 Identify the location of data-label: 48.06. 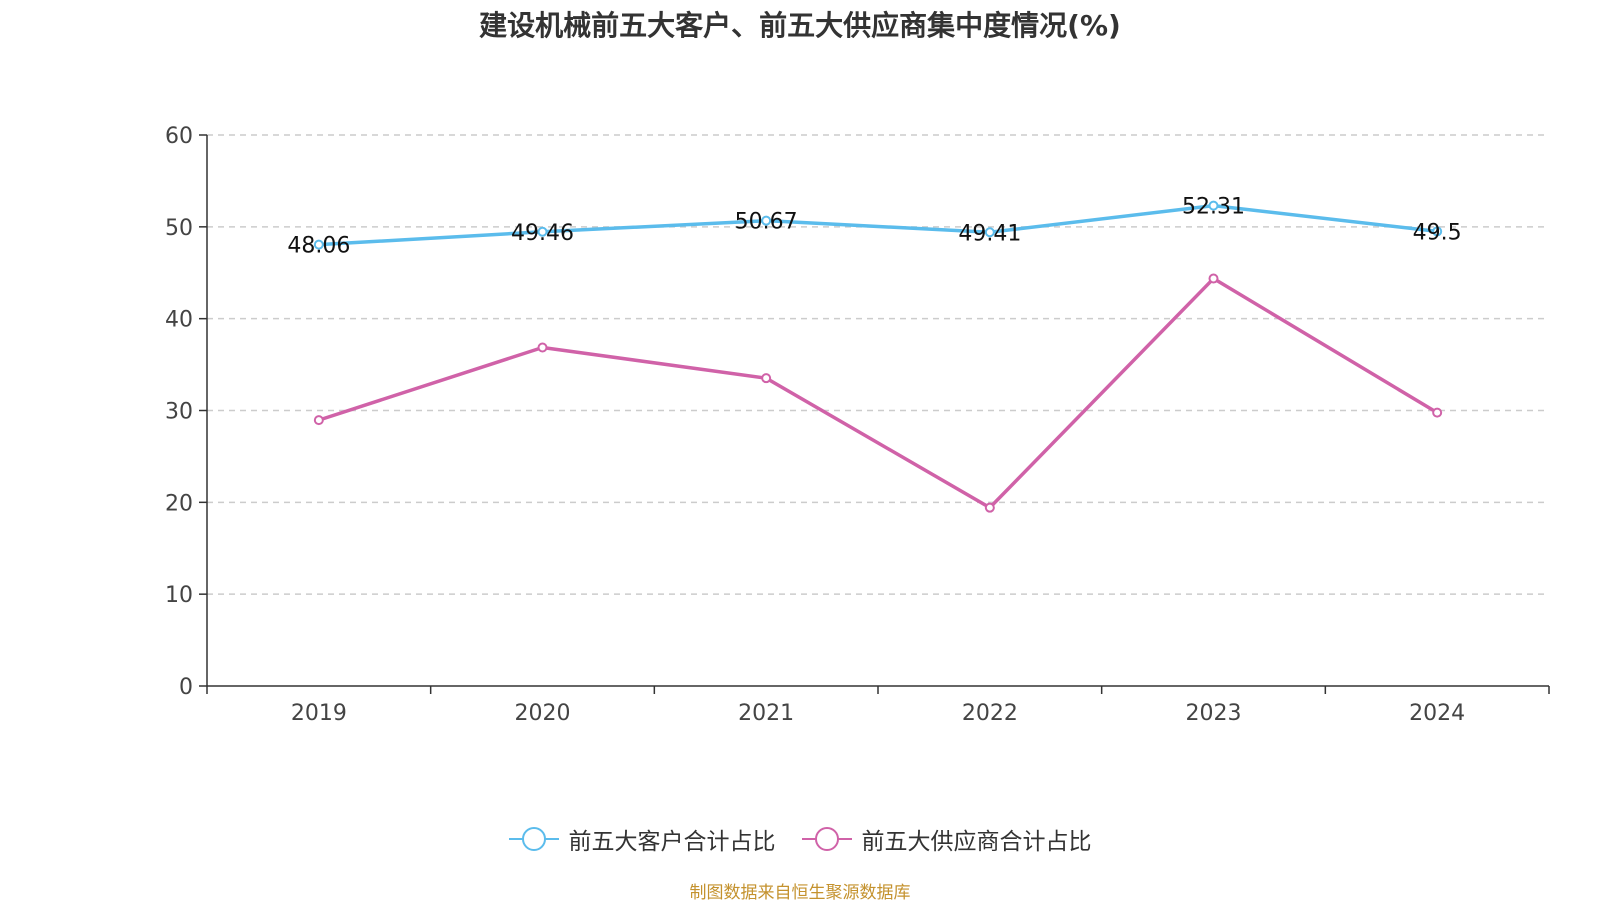
(318, 246).